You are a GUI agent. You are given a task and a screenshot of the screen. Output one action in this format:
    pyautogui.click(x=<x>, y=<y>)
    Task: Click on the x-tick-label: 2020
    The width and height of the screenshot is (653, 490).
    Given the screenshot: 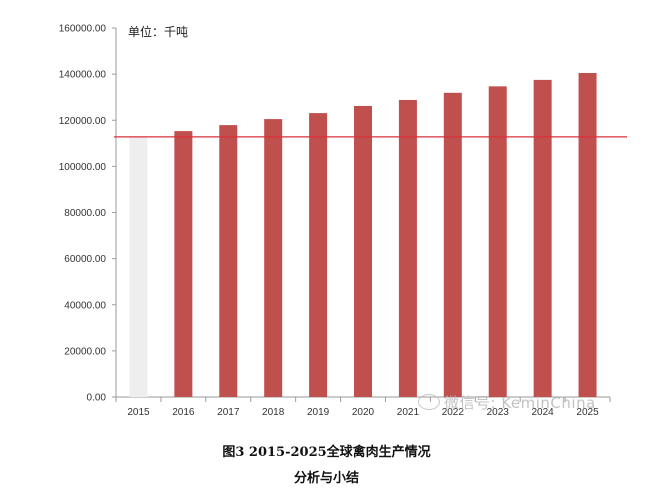 What is the action you would take?
    pyautogui.click(x=363, y=412)
    